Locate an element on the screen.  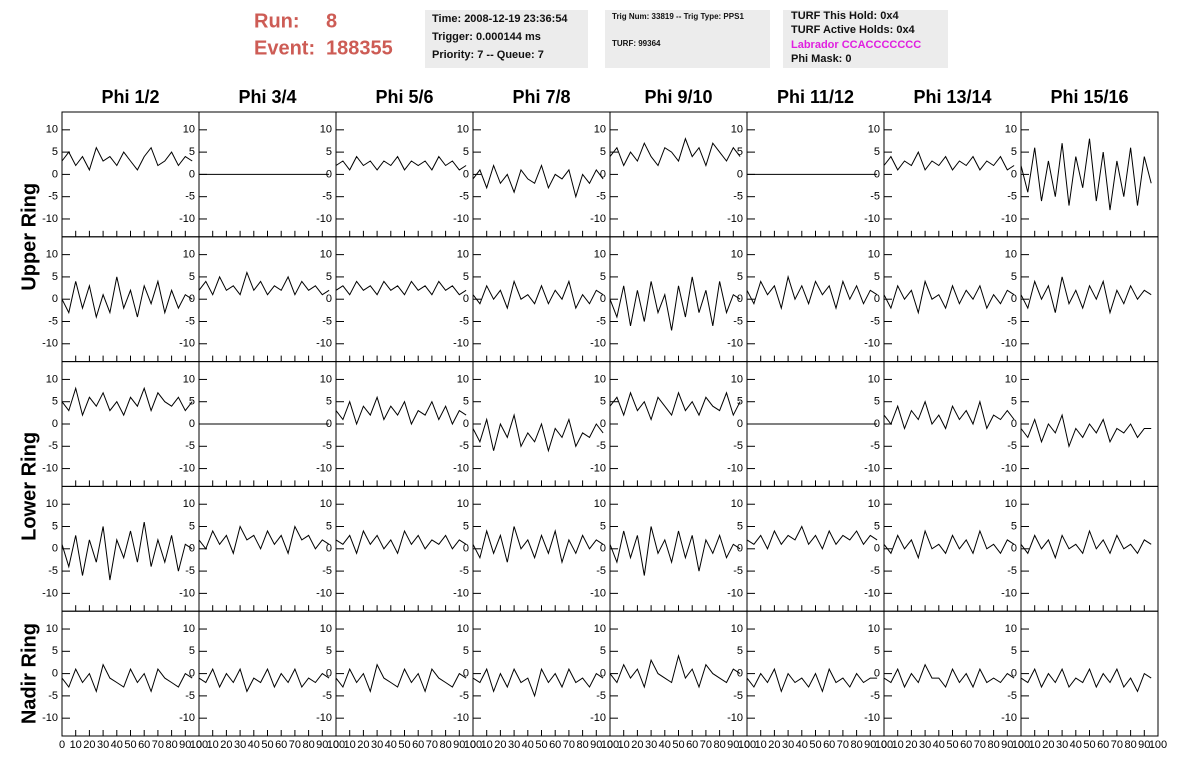
info-text: TURF Active Holds: 0x4 is located at coordinates (853, 30).